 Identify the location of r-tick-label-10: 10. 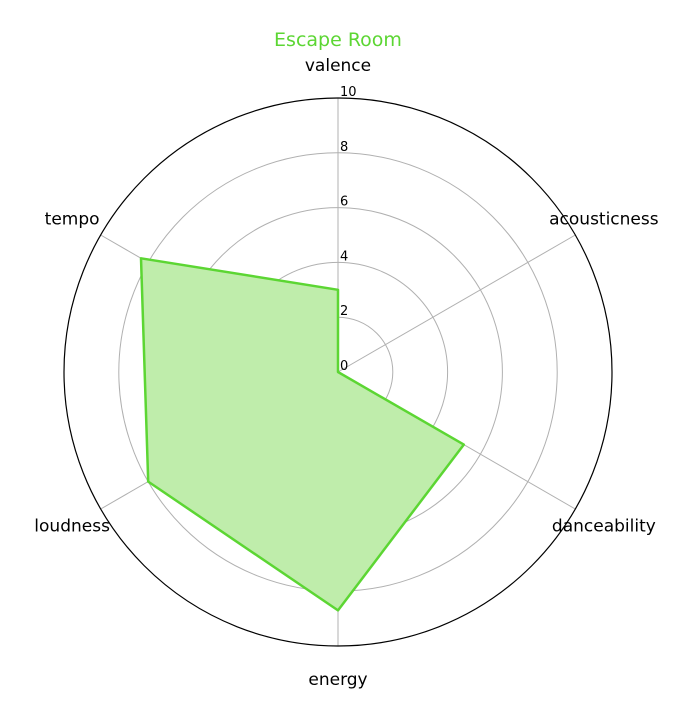
(348, 92).